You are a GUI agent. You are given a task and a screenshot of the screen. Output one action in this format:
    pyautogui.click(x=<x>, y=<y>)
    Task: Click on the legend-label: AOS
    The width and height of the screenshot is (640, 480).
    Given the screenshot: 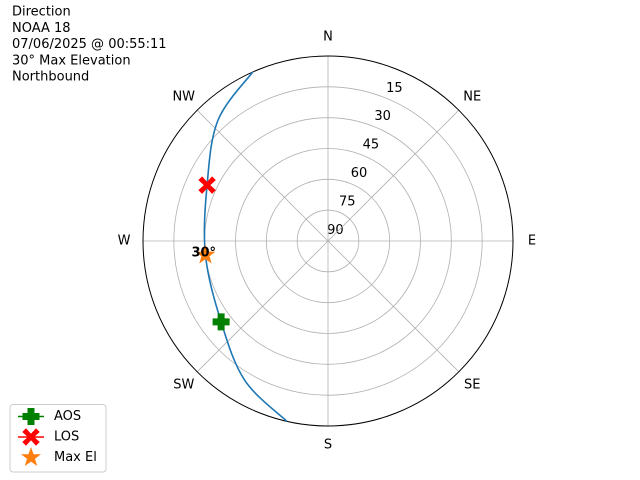 What is the action you would take?
    pyautogui.click(x=67, y=416)
    